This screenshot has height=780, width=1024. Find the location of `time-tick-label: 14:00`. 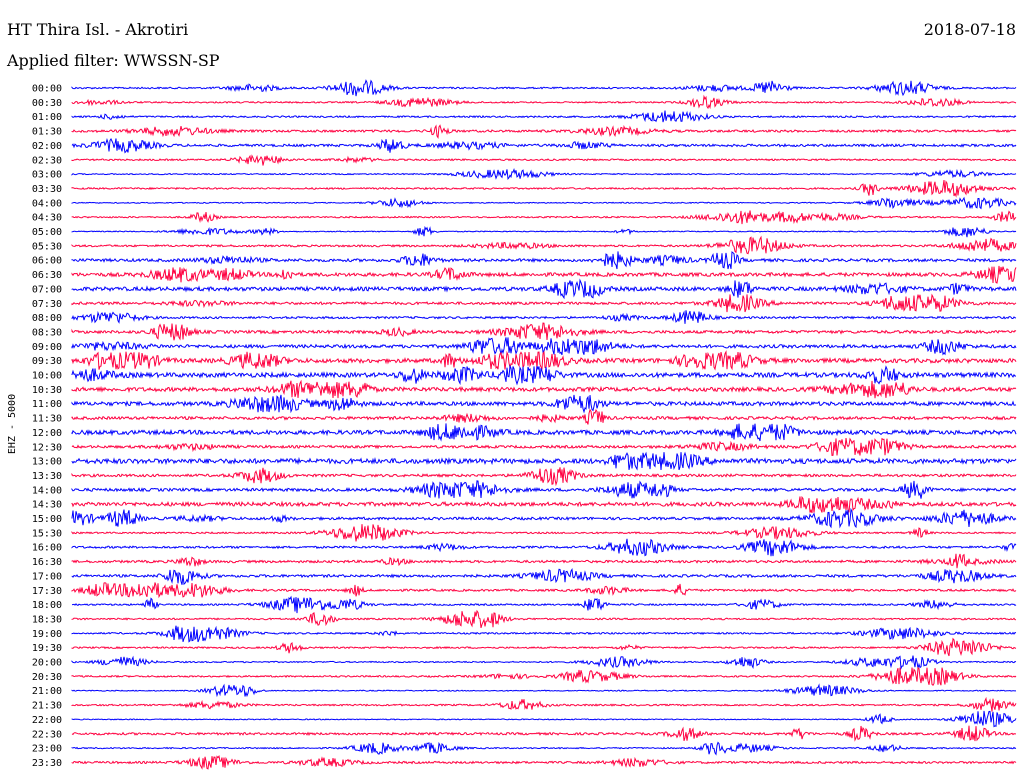

time-tick-label: 14:00 is located at coordinates (47, 490).